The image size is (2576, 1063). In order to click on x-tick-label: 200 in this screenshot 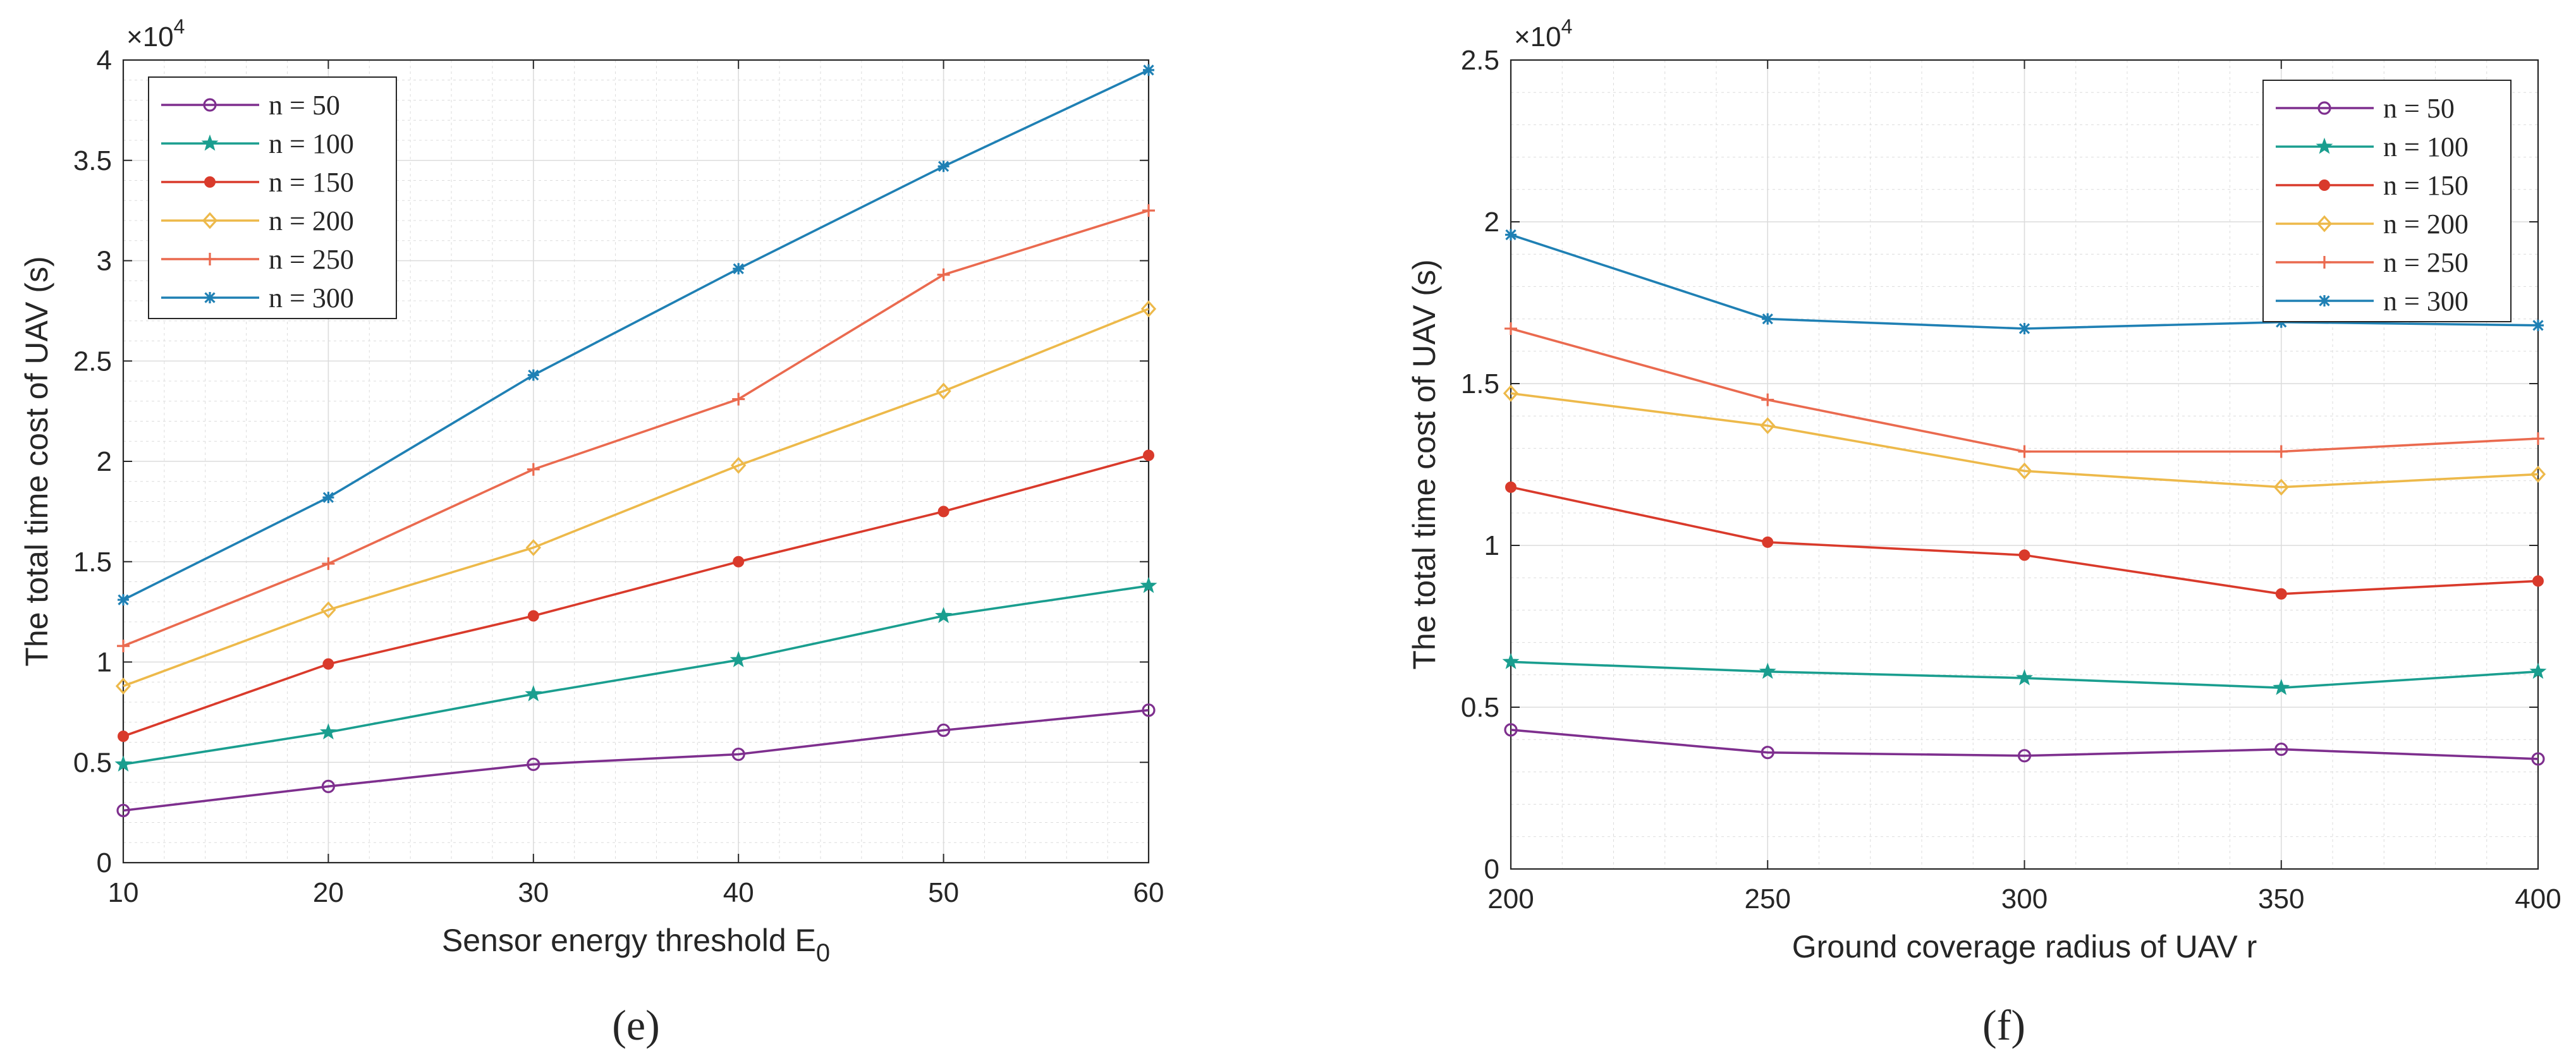, I will do `click(1510, 899)`.